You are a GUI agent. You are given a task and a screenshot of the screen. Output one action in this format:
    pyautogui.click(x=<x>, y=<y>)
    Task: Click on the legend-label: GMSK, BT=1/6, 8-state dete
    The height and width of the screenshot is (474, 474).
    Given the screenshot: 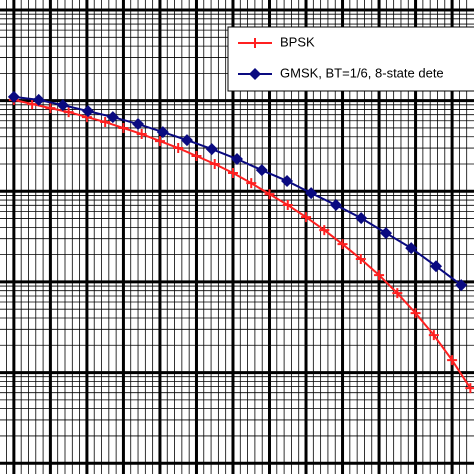 What is the action you would take?
    pyautogui.click(x=362, y=72)
    